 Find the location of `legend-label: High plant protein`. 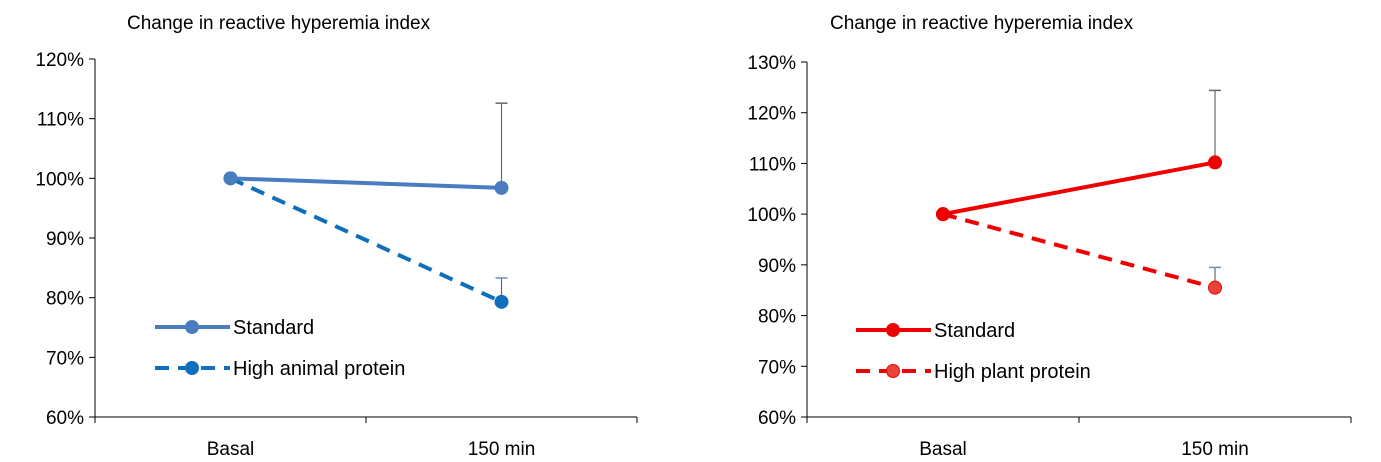

legend-label: High plant protein is located at coordinates (1012, 372).